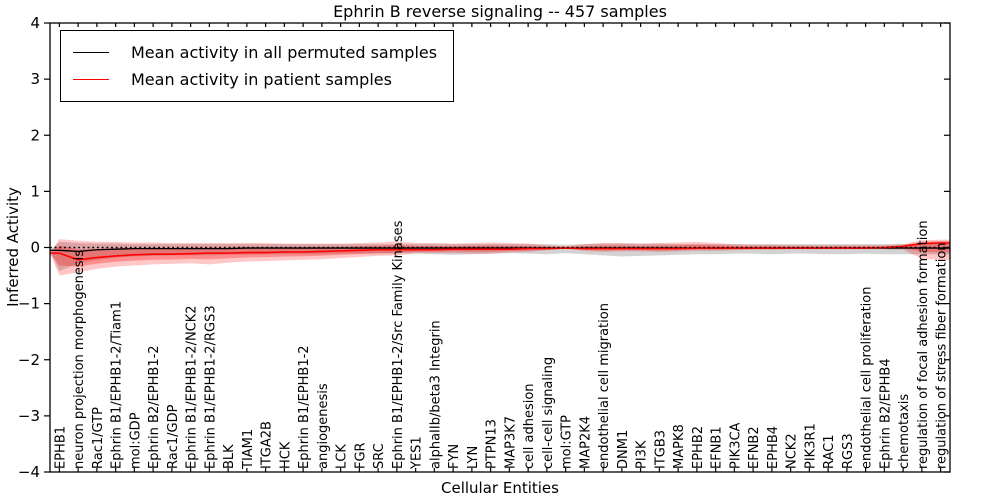 The height and width of the screenshot is (500, 1000). I want to click on x-tick-label: endothelial cell proliferation, so click(867, 378).